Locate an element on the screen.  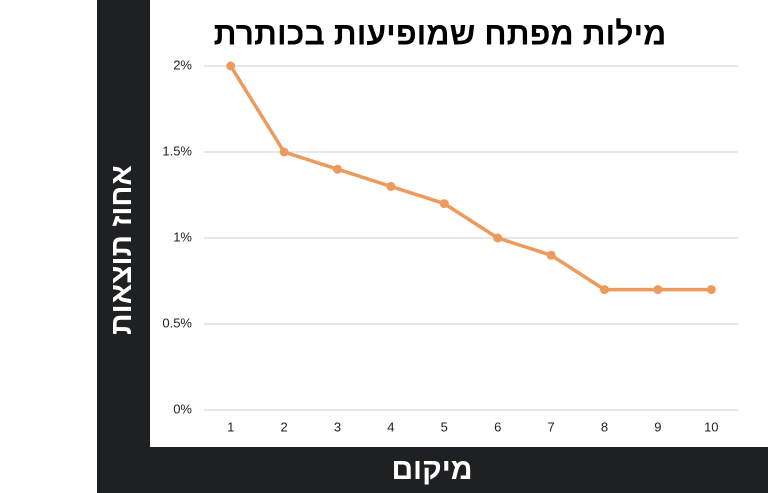
x-axis-label: מיקום is located at coordinates (431, 469).